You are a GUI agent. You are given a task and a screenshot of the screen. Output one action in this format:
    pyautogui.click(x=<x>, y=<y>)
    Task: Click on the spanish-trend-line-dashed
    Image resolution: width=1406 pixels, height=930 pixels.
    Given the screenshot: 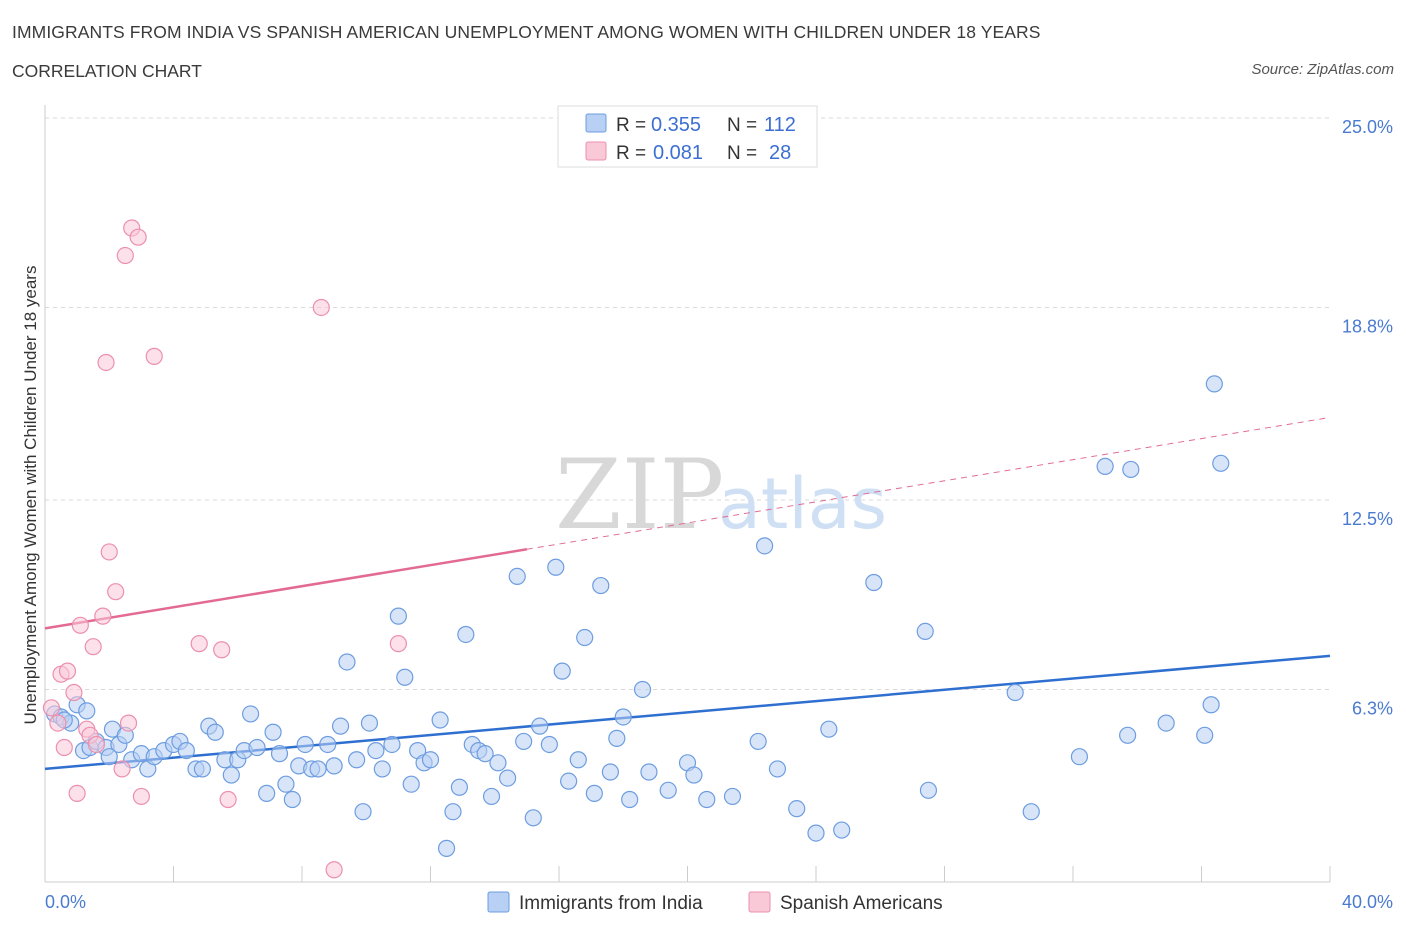 What is the action you would take?
    pyautogui.click(x=928, y=483)
    